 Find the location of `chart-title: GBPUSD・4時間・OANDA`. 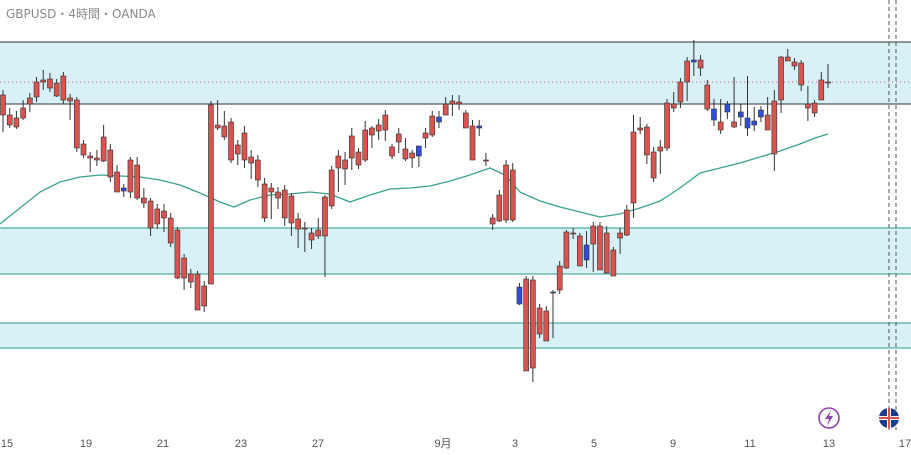

chart-title: GBPUSD・4時間・OANDA is located at coordinates (81, 14).